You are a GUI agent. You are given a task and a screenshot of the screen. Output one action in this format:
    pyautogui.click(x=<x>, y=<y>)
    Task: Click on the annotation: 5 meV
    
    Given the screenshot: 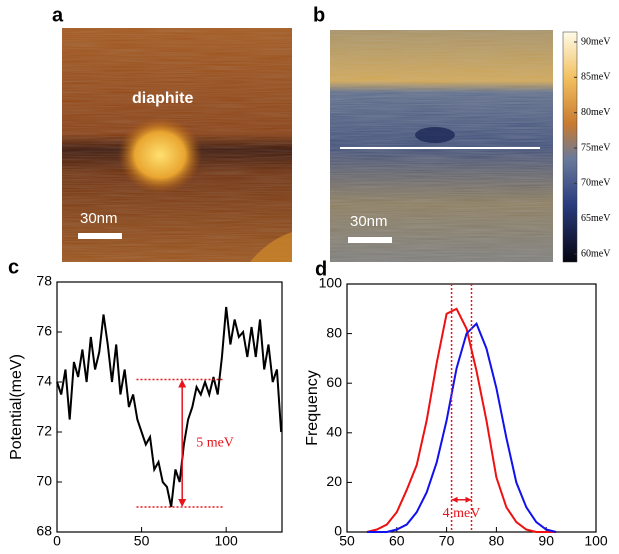 What is the action you would take?
    pyautogui.click(x=215, y=442)
    